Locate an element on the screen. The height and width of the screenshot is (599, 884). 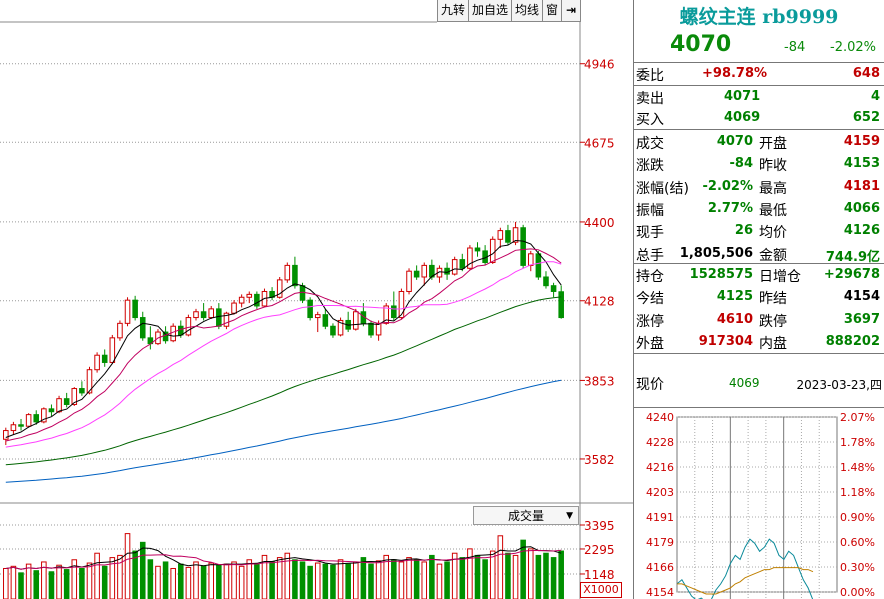
intraday-frame is located at coordinates (757, 504).